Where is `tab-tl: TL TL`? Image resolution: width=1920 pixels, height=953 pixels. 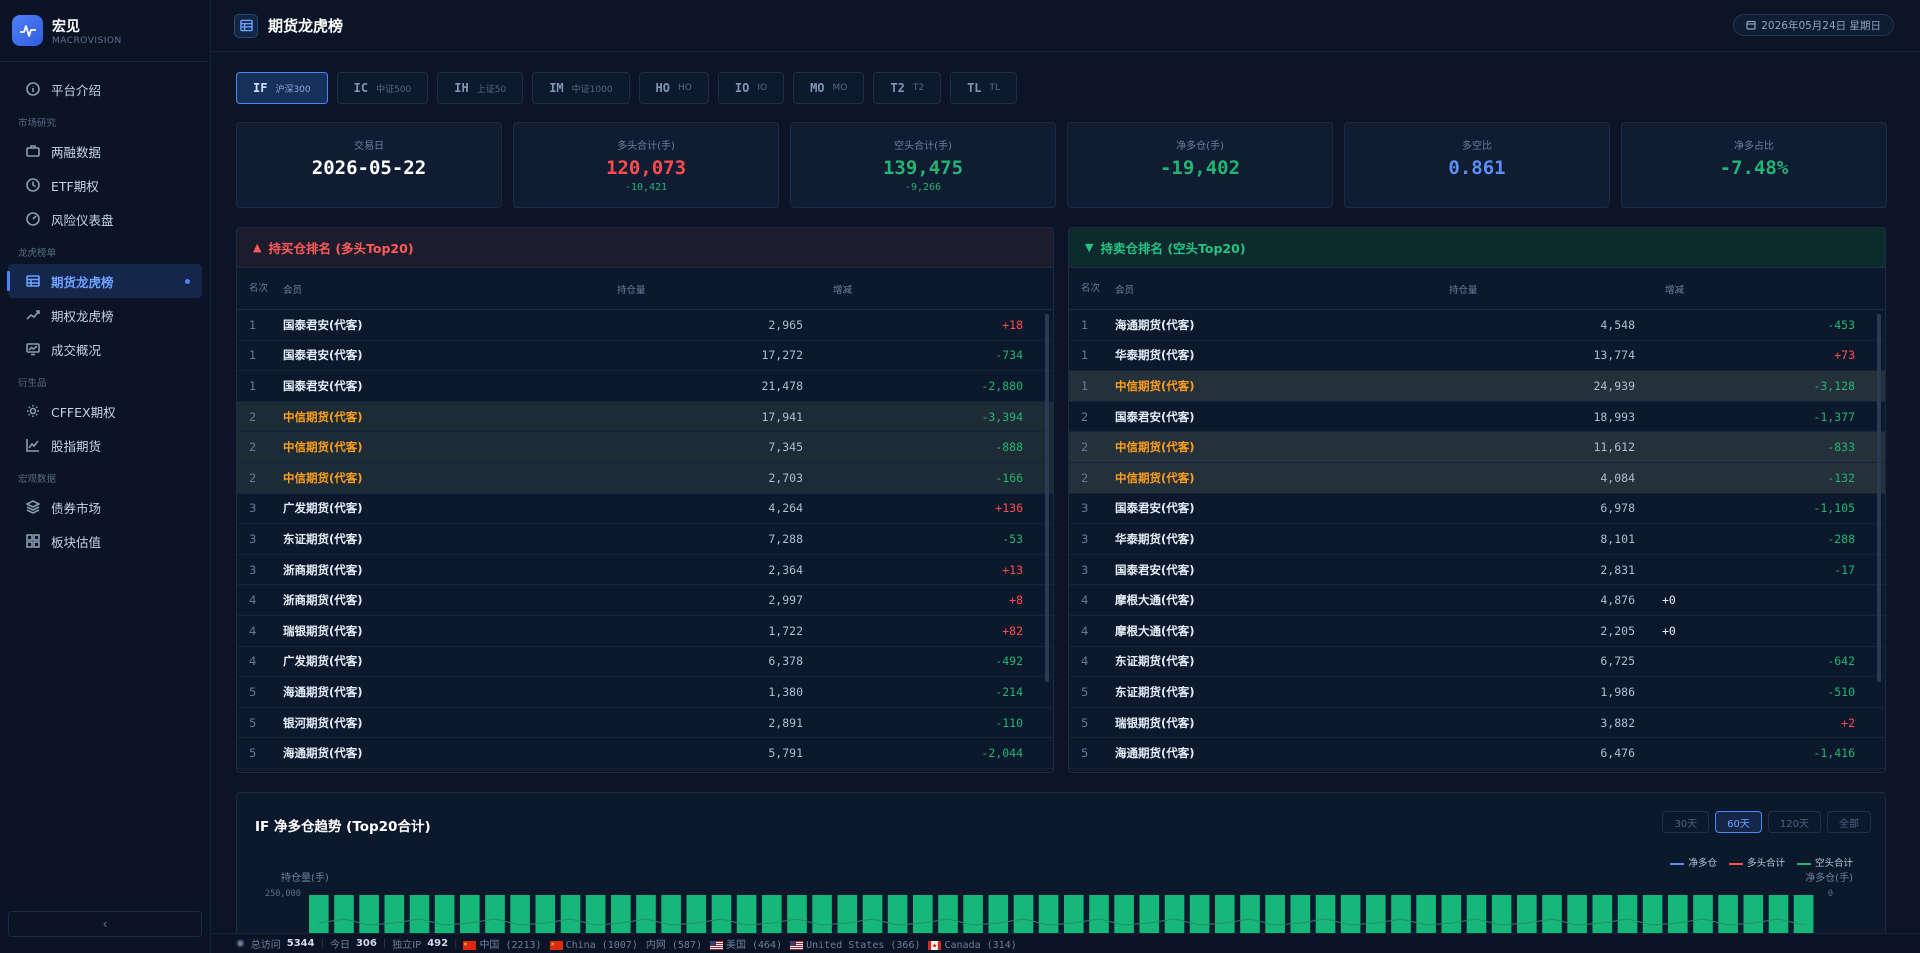 tab-tl: TL TL is located at coordinates (984, 88).